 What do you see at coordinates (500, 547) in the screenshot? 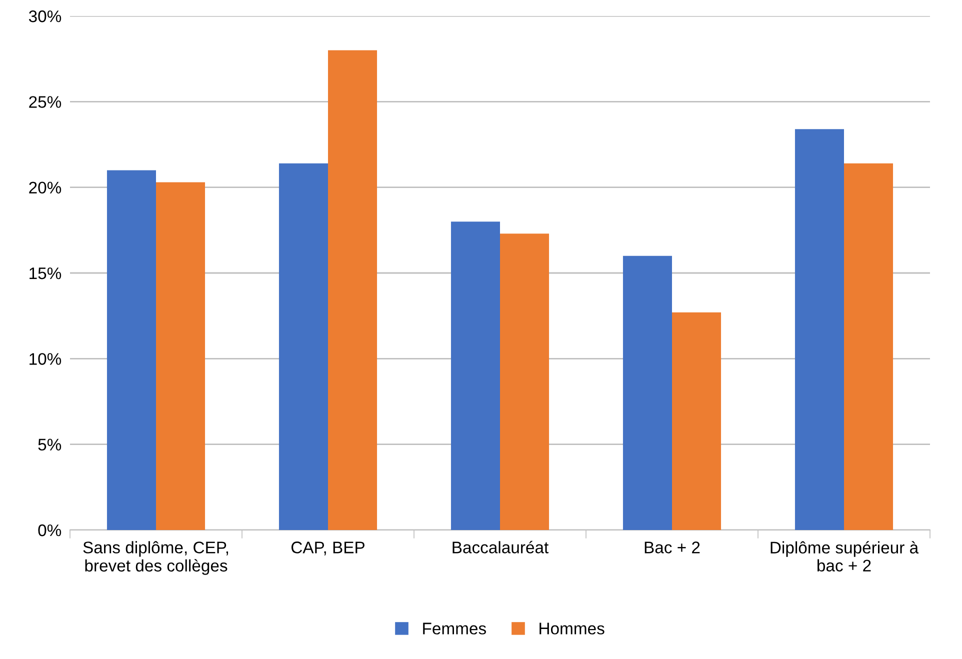
I see `x-tick-label: Baccalauréat` at bounding box center [500, 547].